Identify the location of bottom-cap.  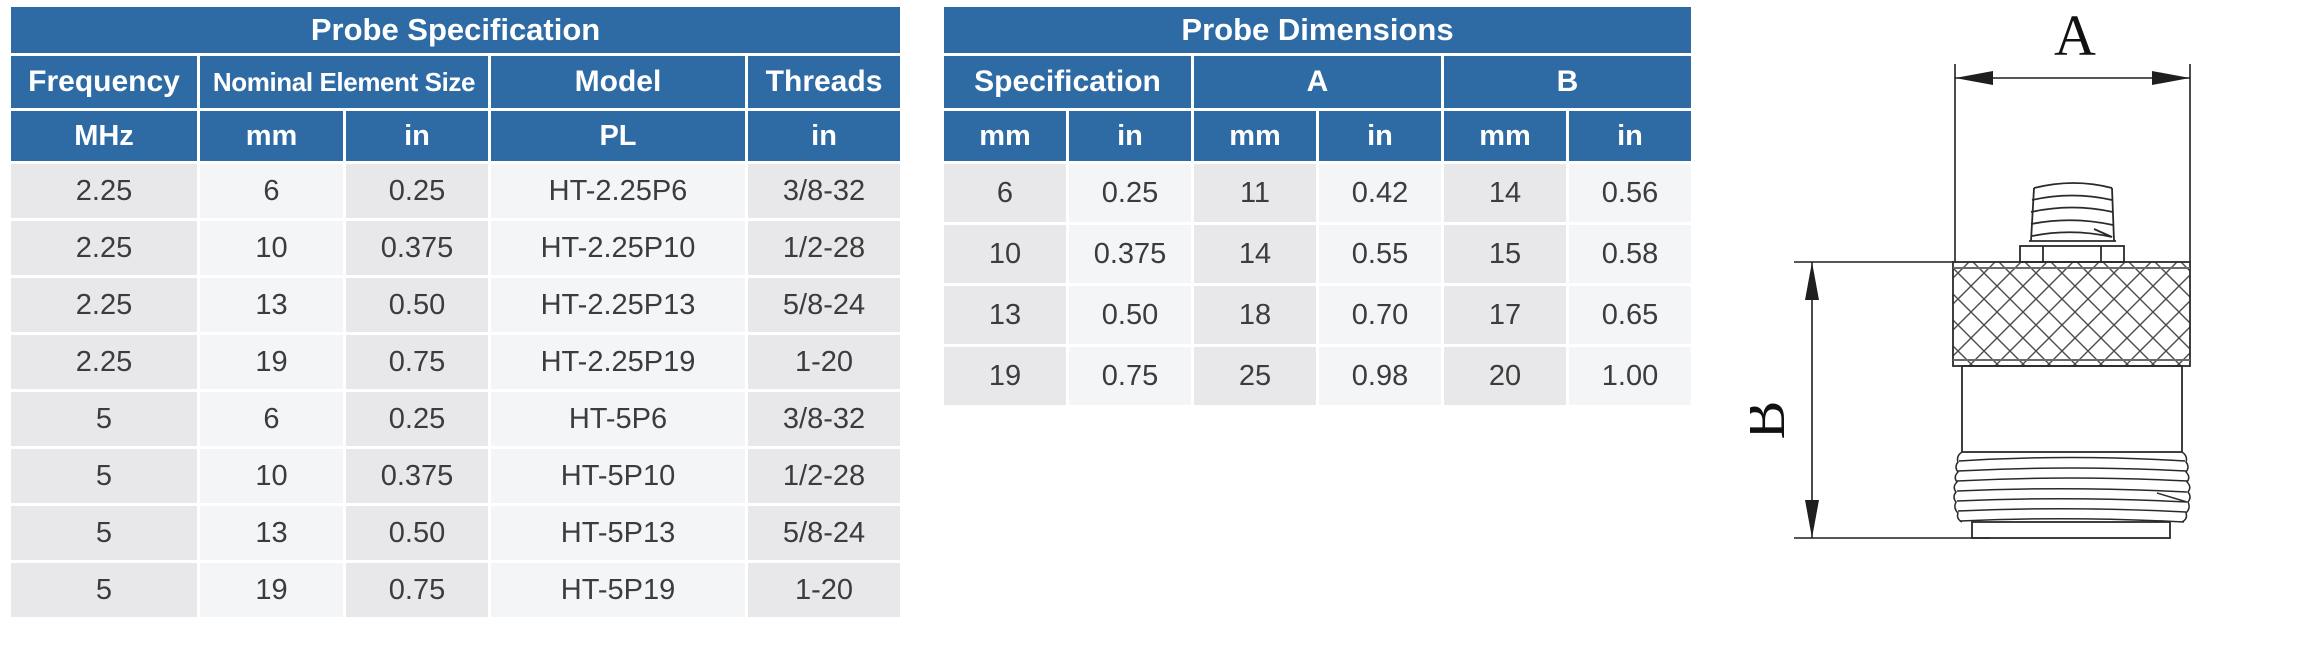
(2071, 530).